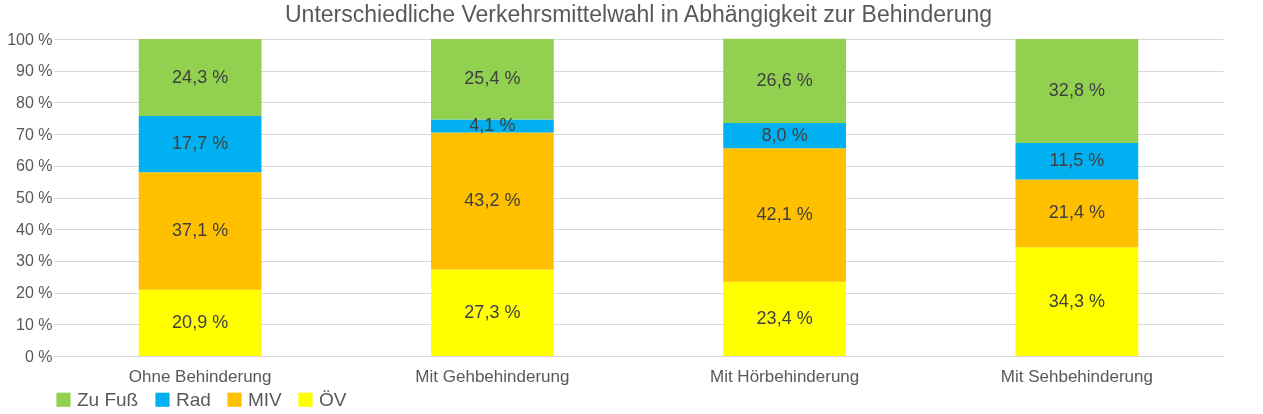 Image resolution: width=1263 pixels, height=414 pixels. What do you see at coordinates (265, 399) in the screenshot?
I see `legend-label: MIV` at bounding box center [265, 399].